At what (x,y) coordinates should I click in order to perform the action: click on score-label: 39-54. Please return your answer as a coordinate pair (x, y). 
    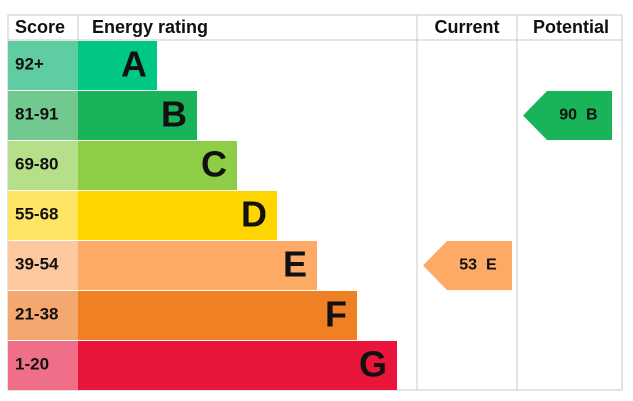
    Looking at the image, I should click on (37, 263).